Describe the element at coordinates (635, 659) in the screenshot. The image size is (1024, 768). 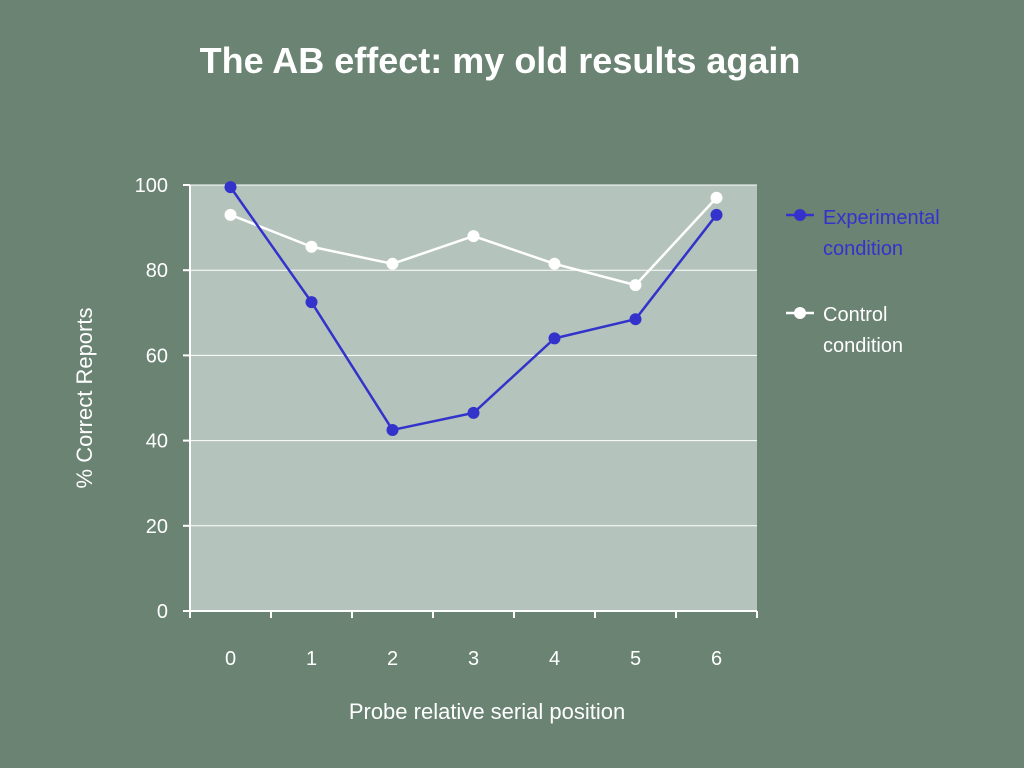
I see `x-tick-label-5: 5` at that location.